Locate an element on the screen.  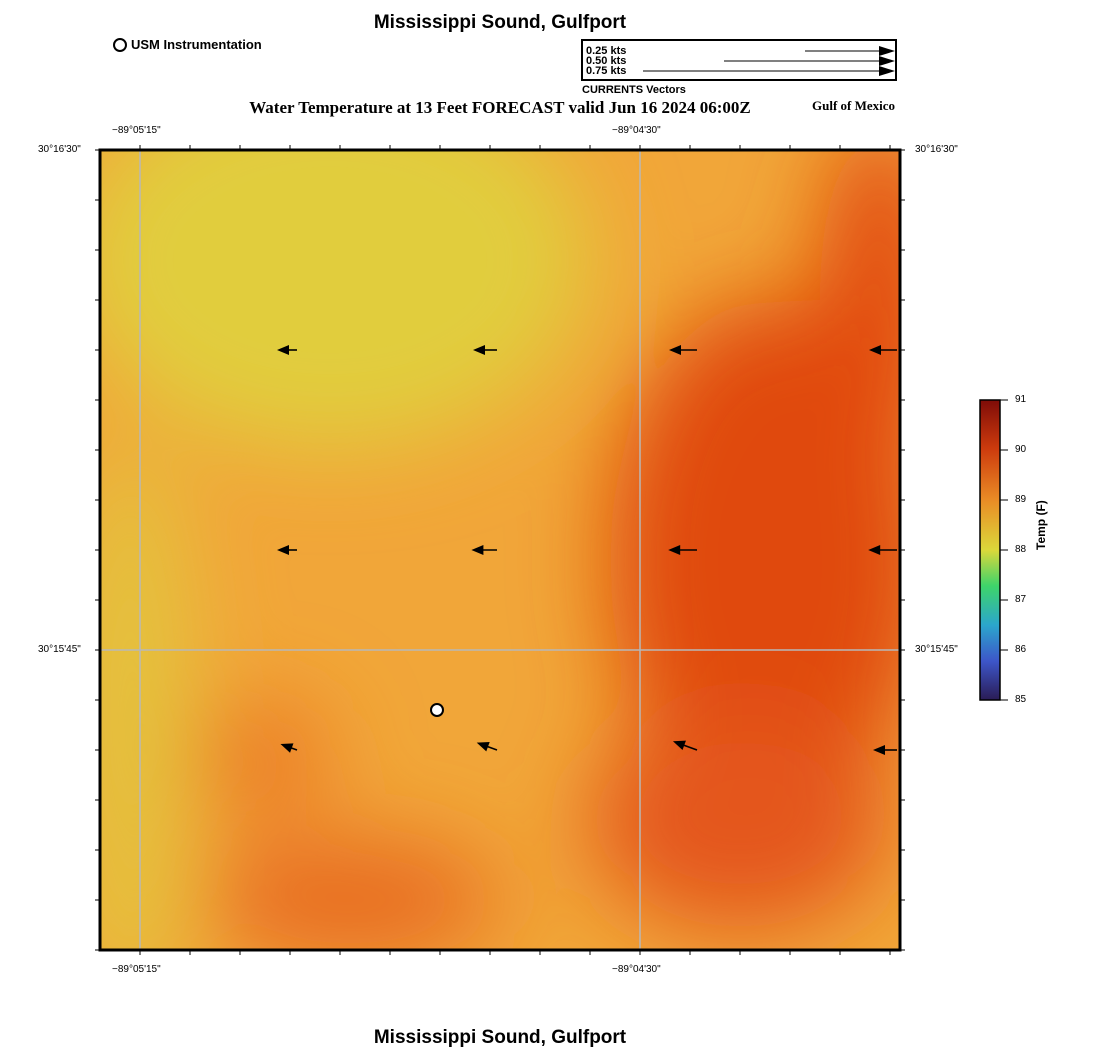
field-warm-west is located at coordinates (260, 760).